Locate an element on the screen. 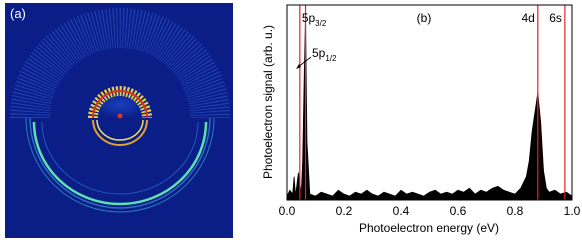 This screenshot has height=242, width=582. x-tick-label: 0.0 is located at coordinates (287, 211).